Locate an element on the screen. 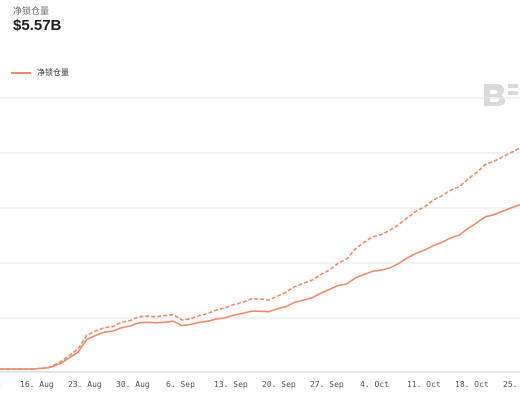  x-tick-label: 18. Oct is located at coordinates (472, 384).